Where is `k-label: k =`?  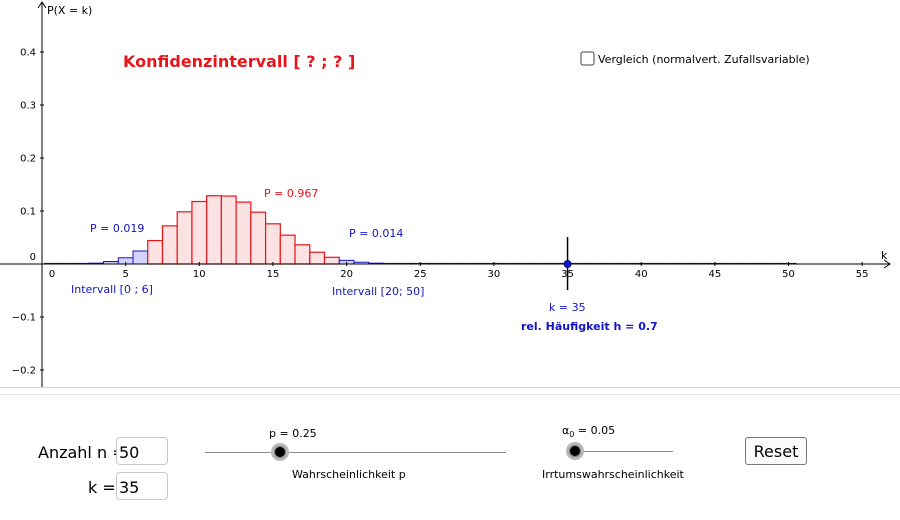 k-label: k = is located at coordinates (102, 487).